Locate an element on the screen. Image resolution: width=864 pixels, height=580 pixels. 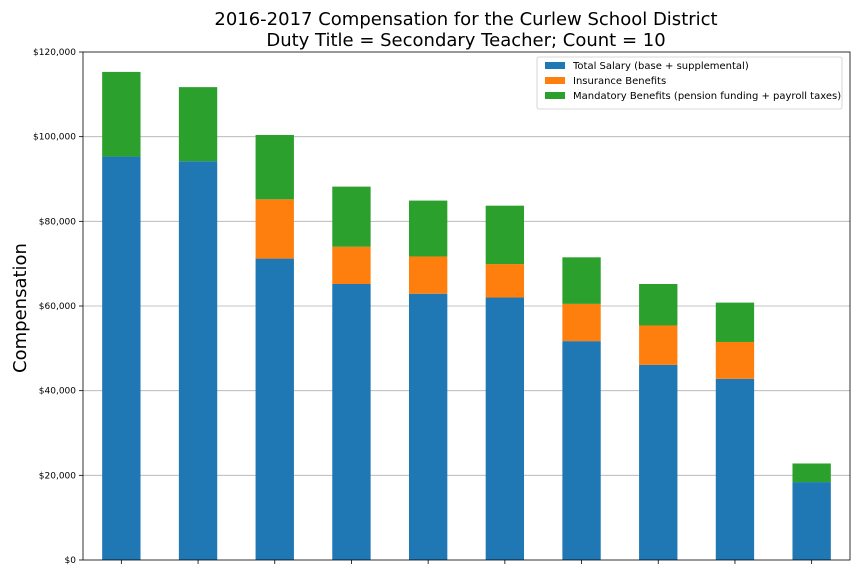
legend-label: Insurance Benefits is located at coordinates (619, 81).